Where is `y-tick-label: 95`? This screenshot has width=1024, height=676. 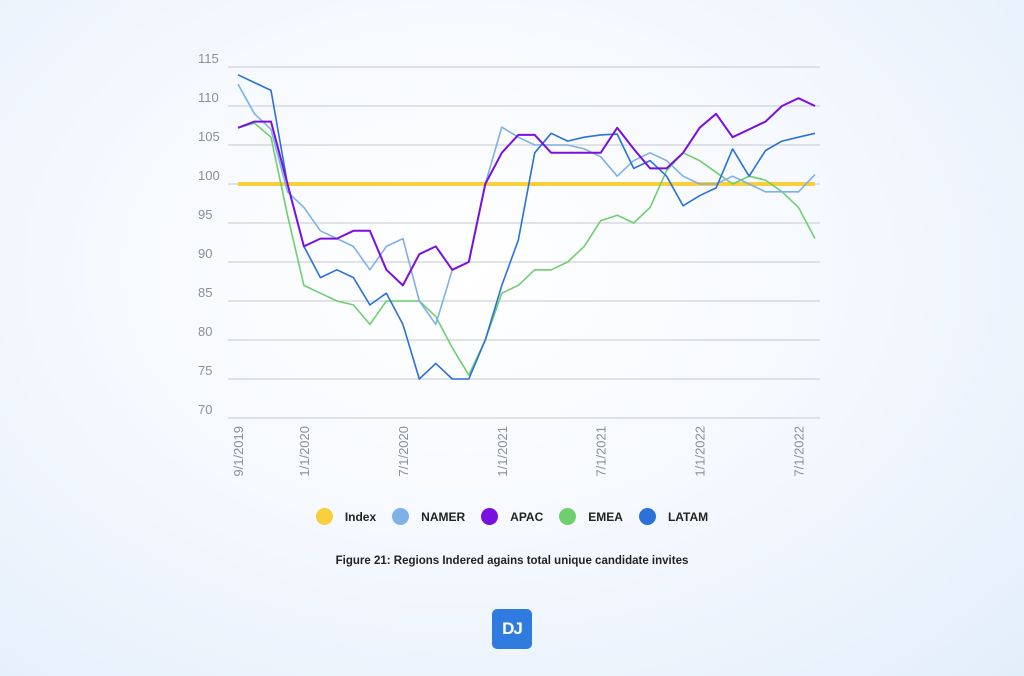
y-tick-label: 95 is located at coordinates (205, 214).